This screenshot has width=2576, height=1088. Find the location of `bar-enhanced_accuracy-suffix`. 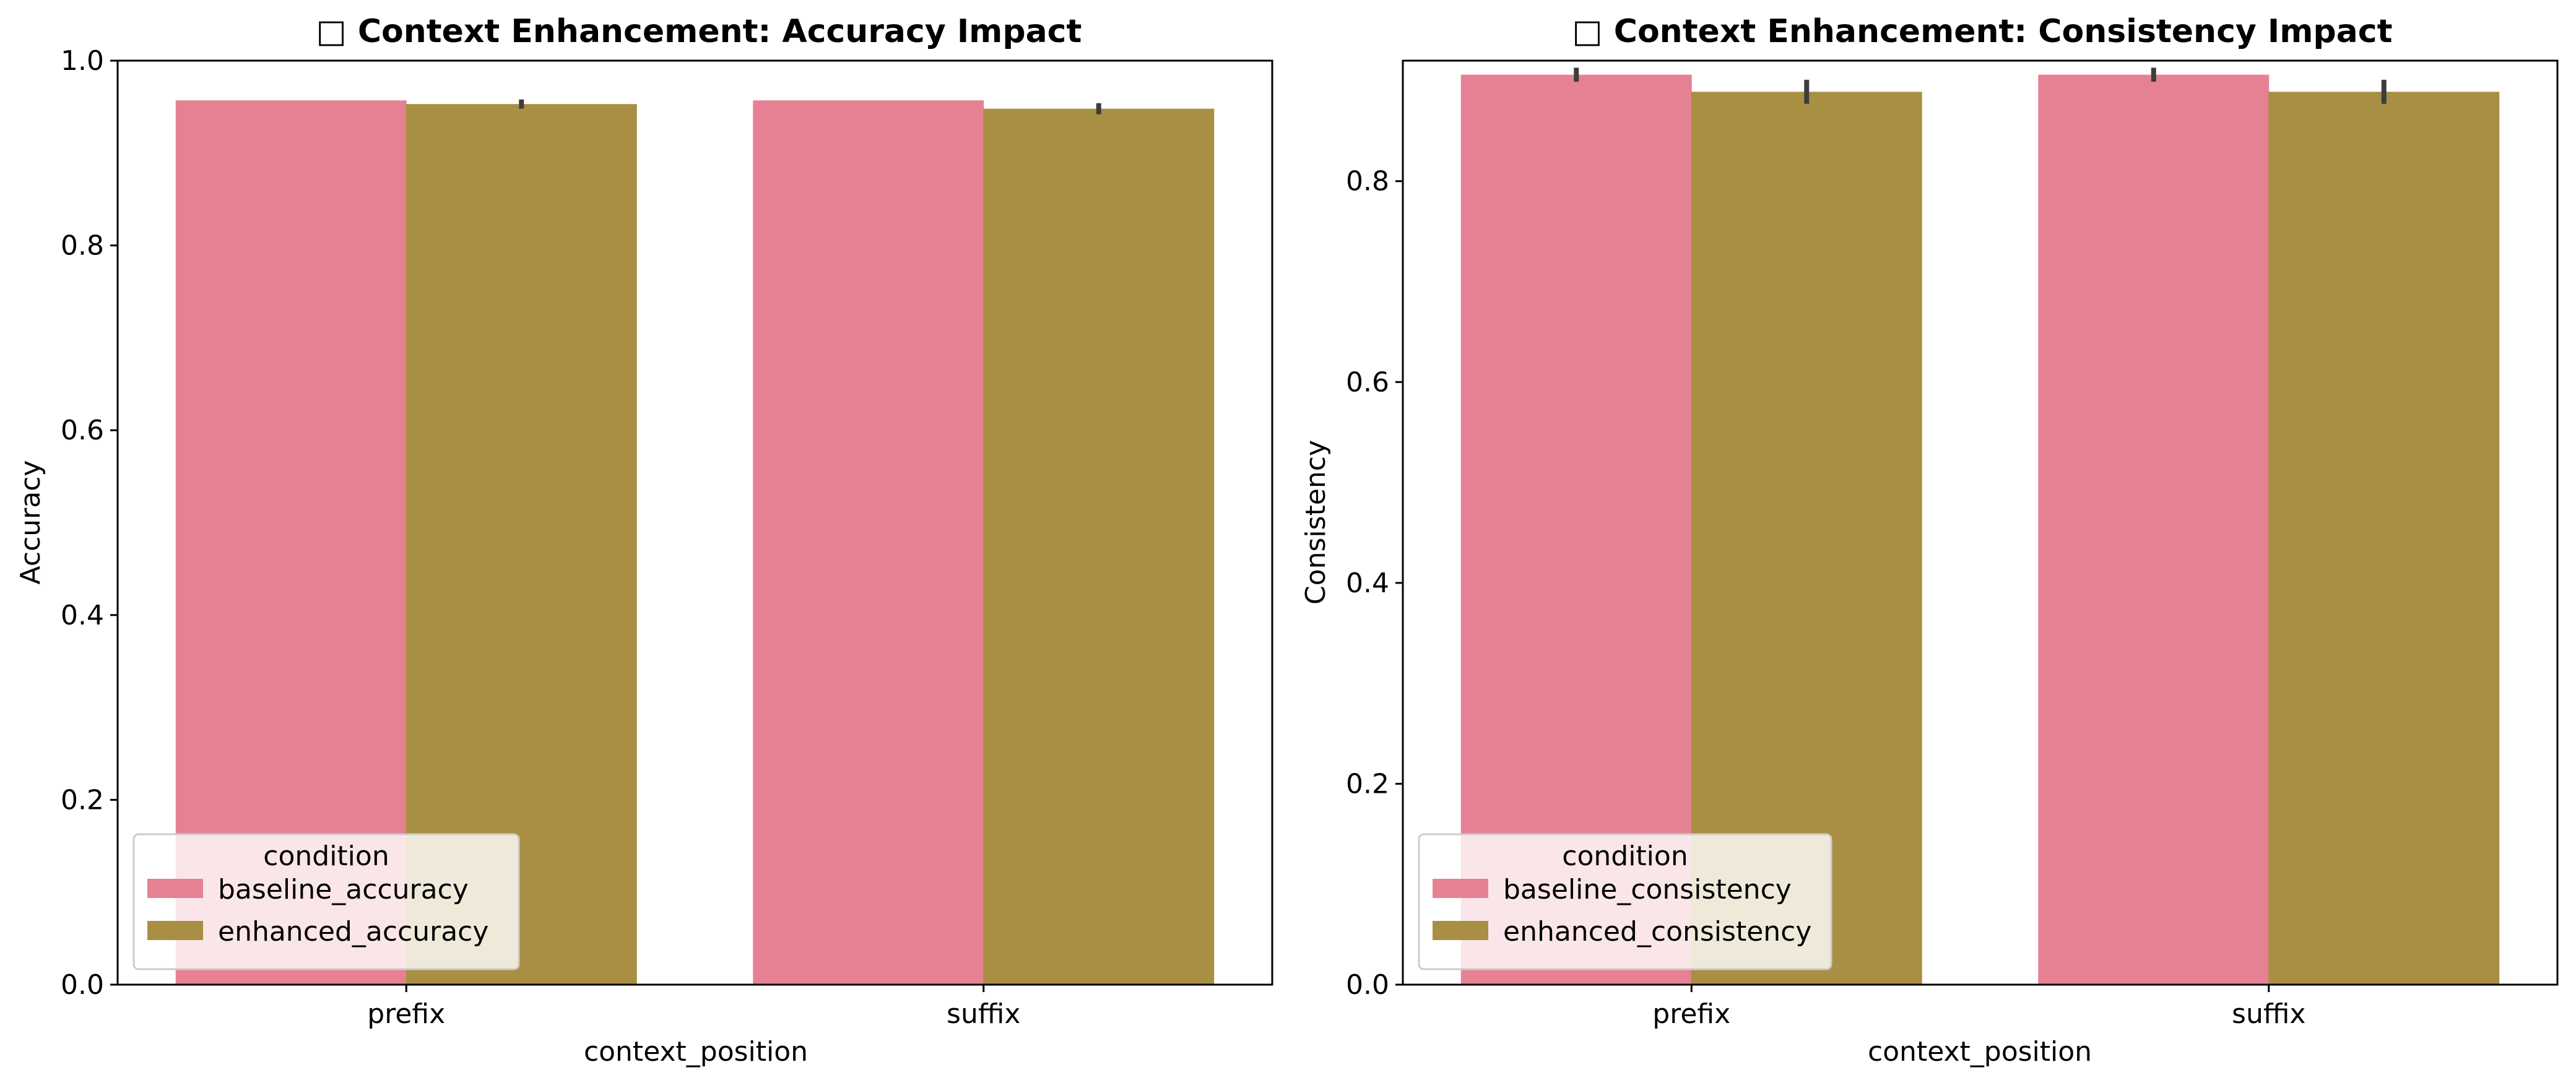

bar-enhanced_accuracy-suffix is located at coordinates (1099, 546).